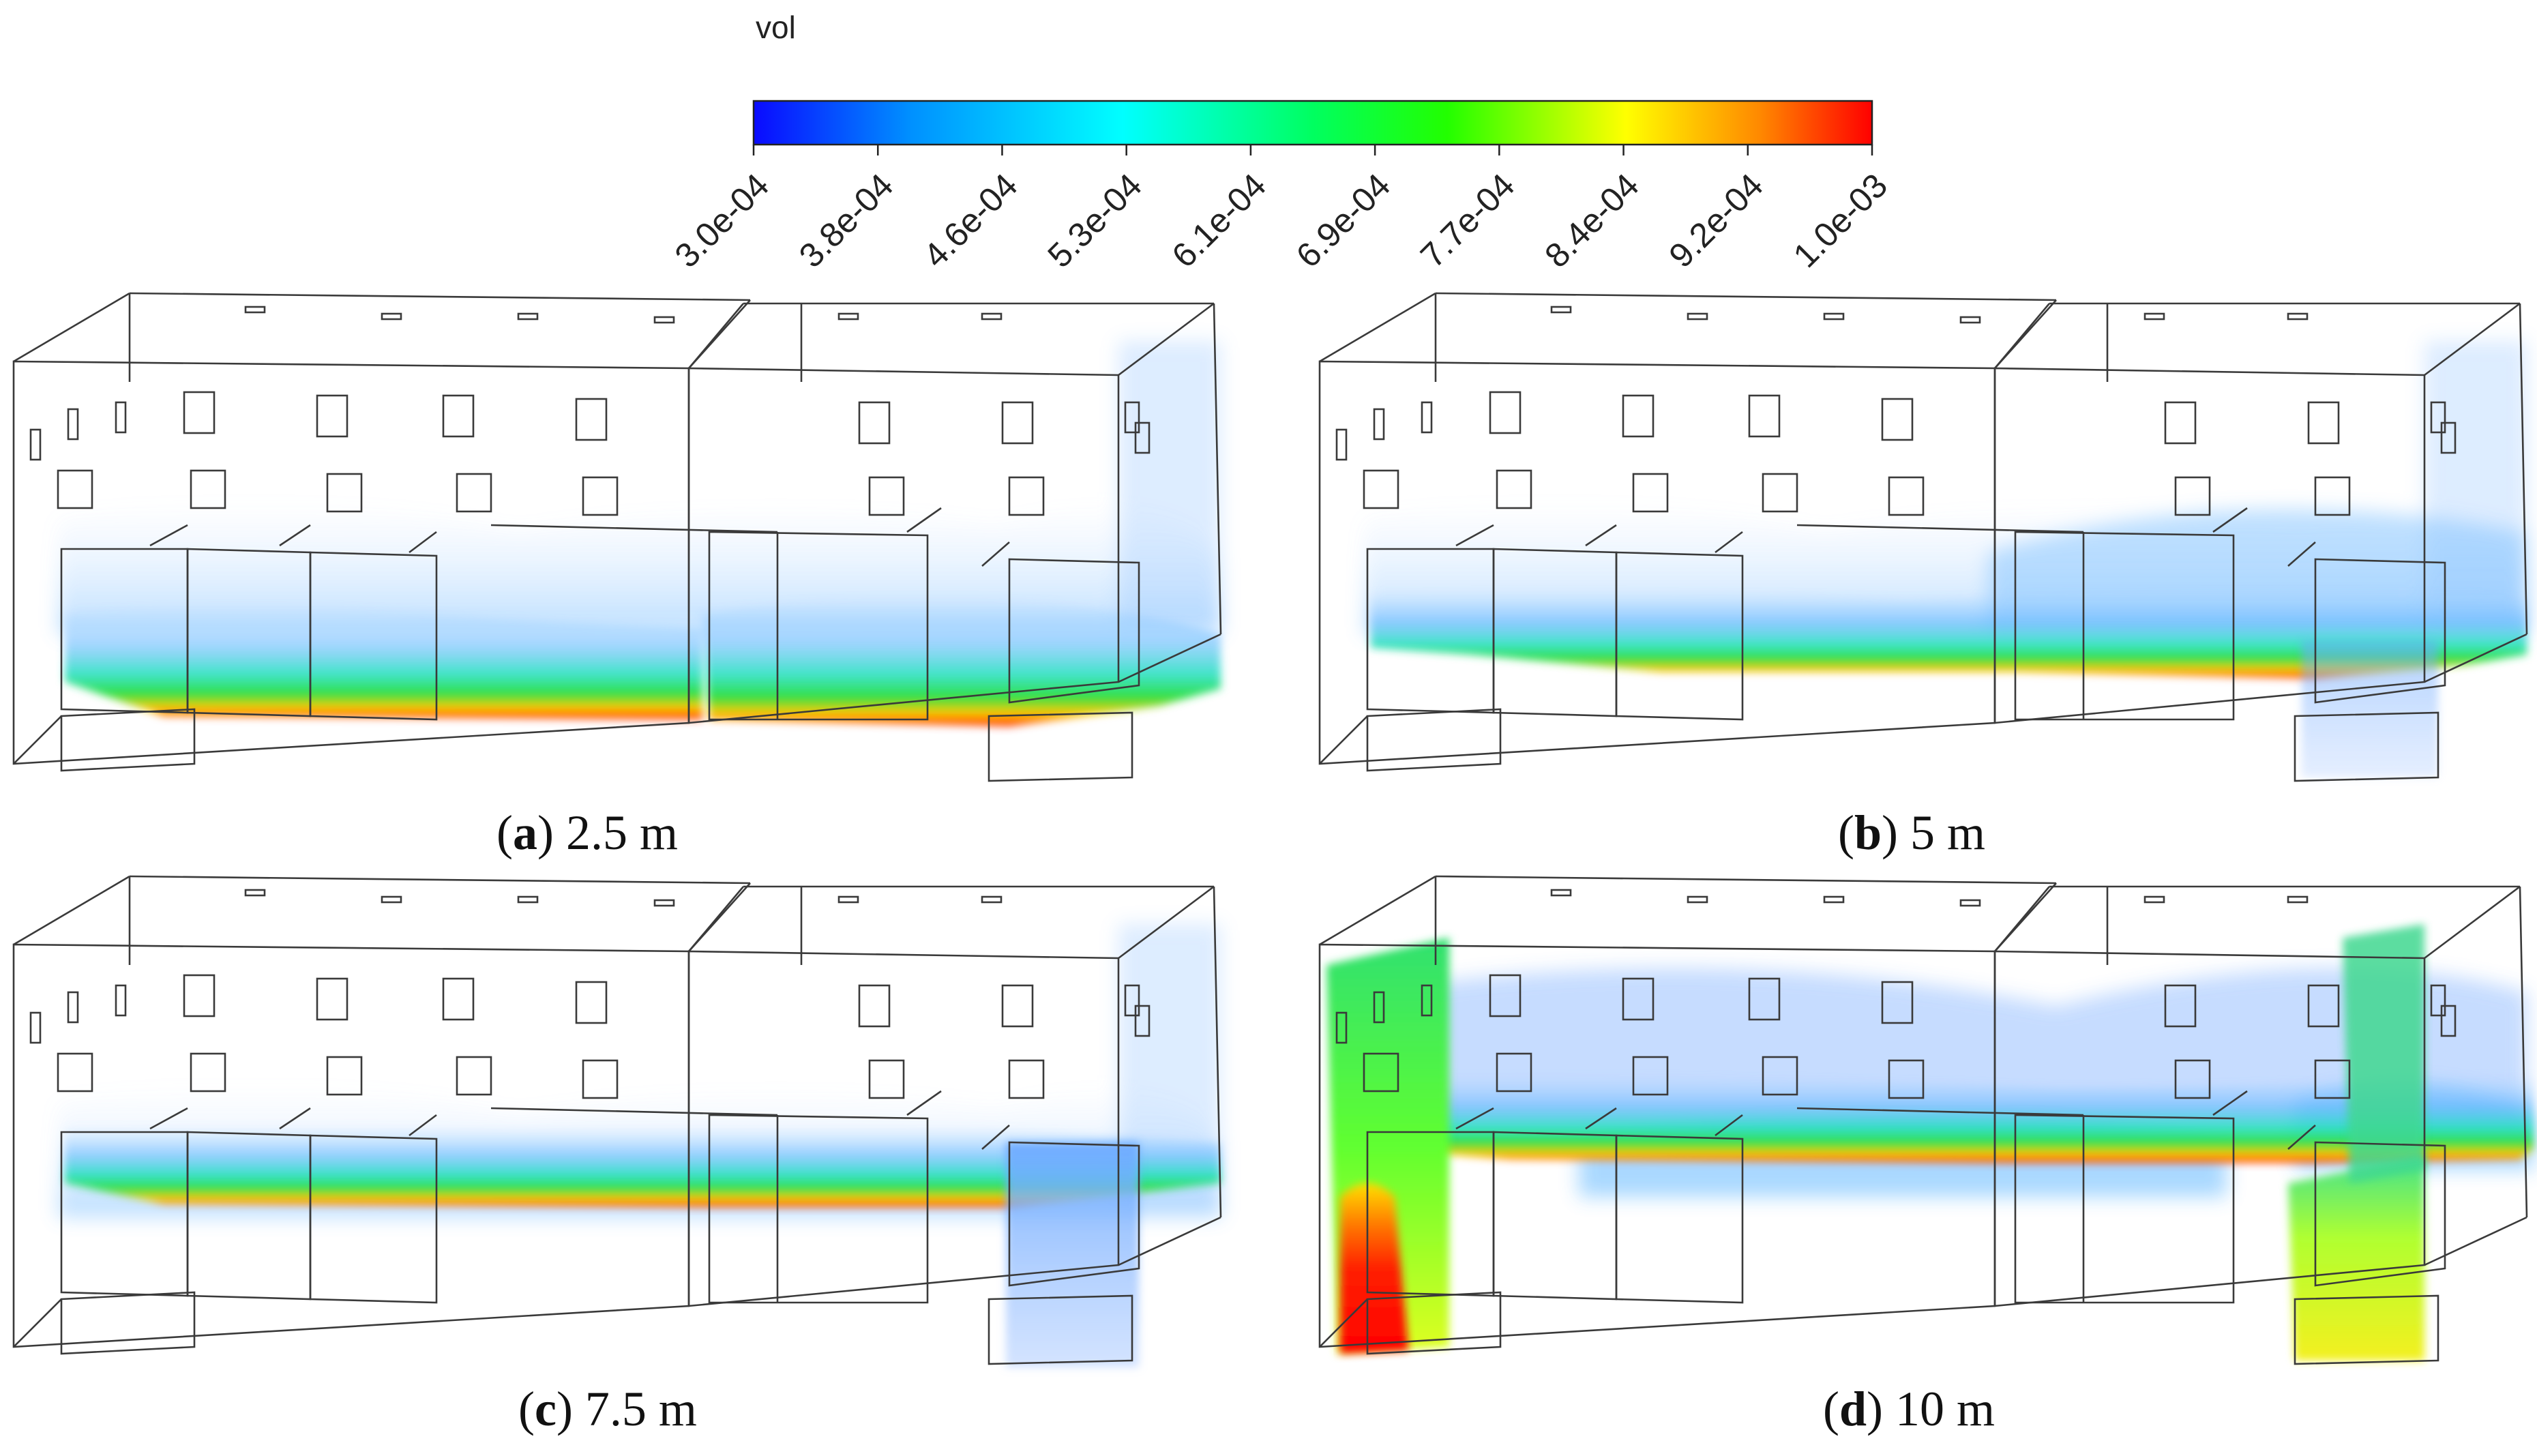 This screenshot has height=1456, width=2537. I want to click on caption-d: (d) 10 m, so click(1909, 1409).